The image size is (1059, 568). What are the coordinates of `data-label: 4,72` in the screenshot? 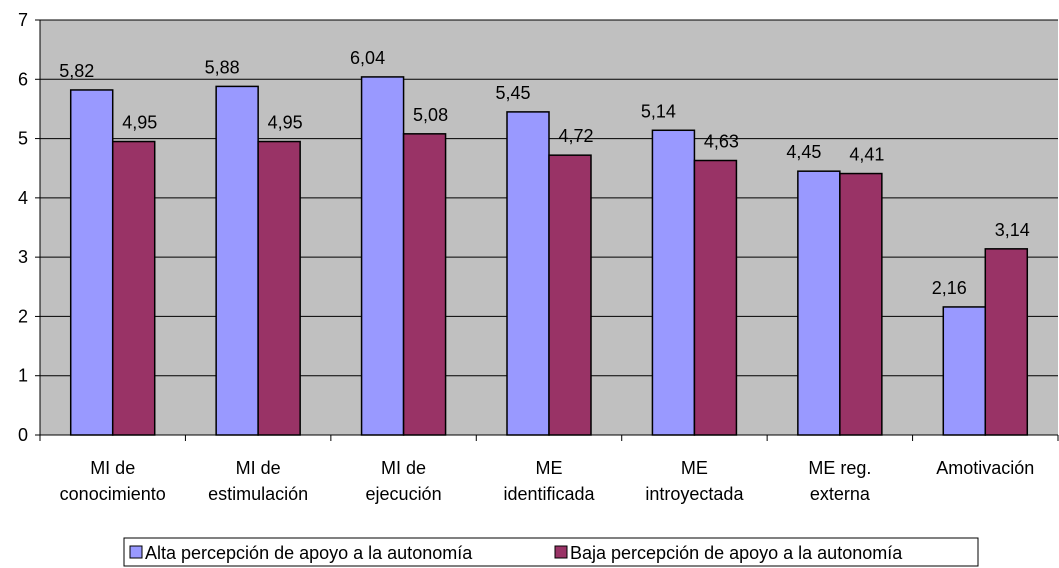 It's located at (575, 136).